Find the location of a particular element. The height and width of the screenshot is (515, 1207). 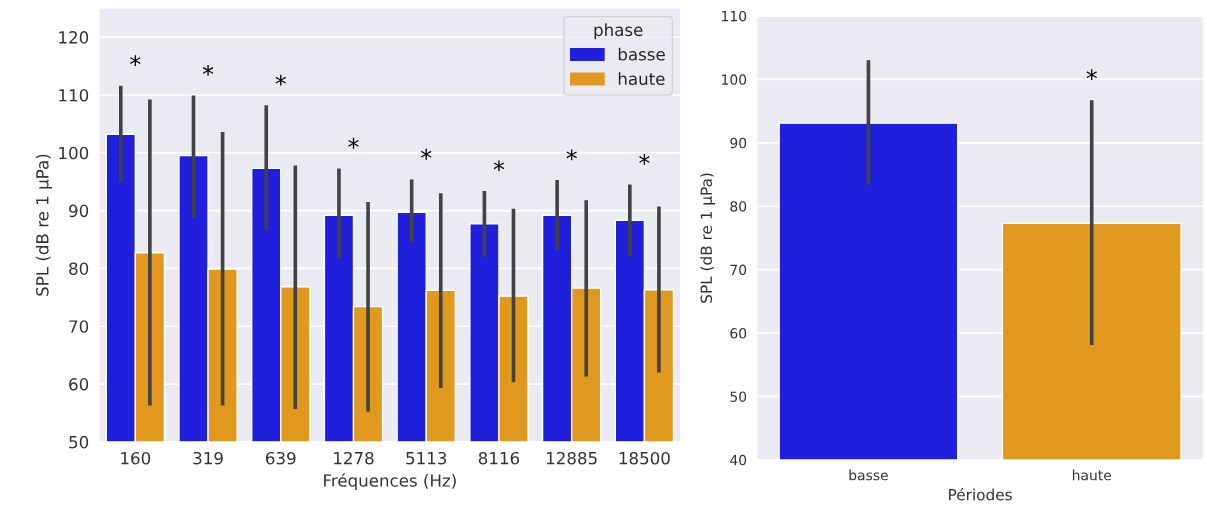

x-axis-title: Fréquences (Hz) is located at coordinates (390, 482).